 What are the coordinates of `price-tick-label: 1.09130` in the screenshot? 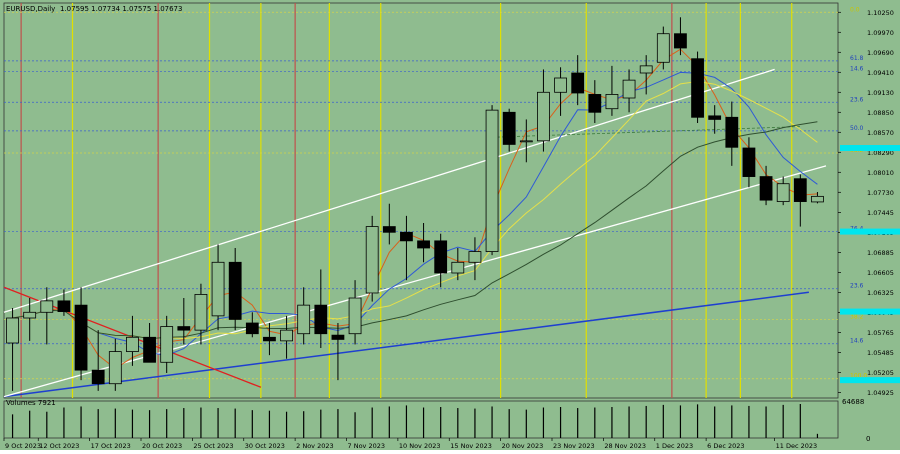 It's located at (880, 93).